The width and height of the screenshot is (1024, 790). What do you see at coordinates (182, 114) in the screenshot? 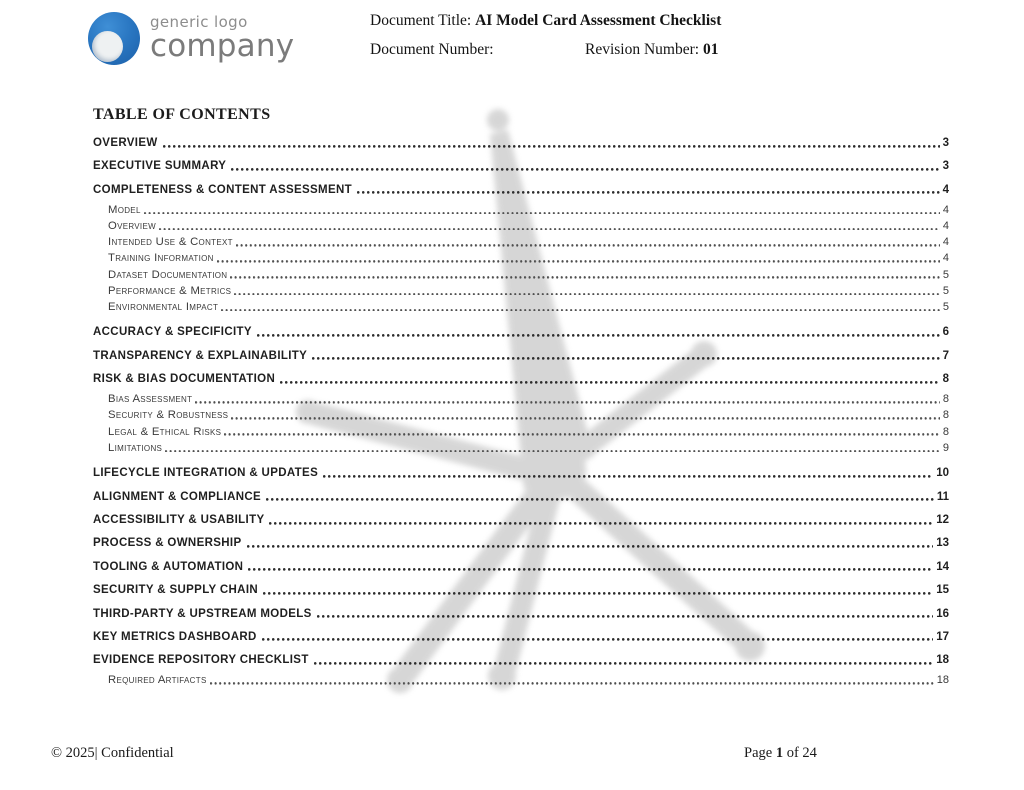
I see `toc-heading: TABLE OF CONTENTS` at bounding box center [182, 114].